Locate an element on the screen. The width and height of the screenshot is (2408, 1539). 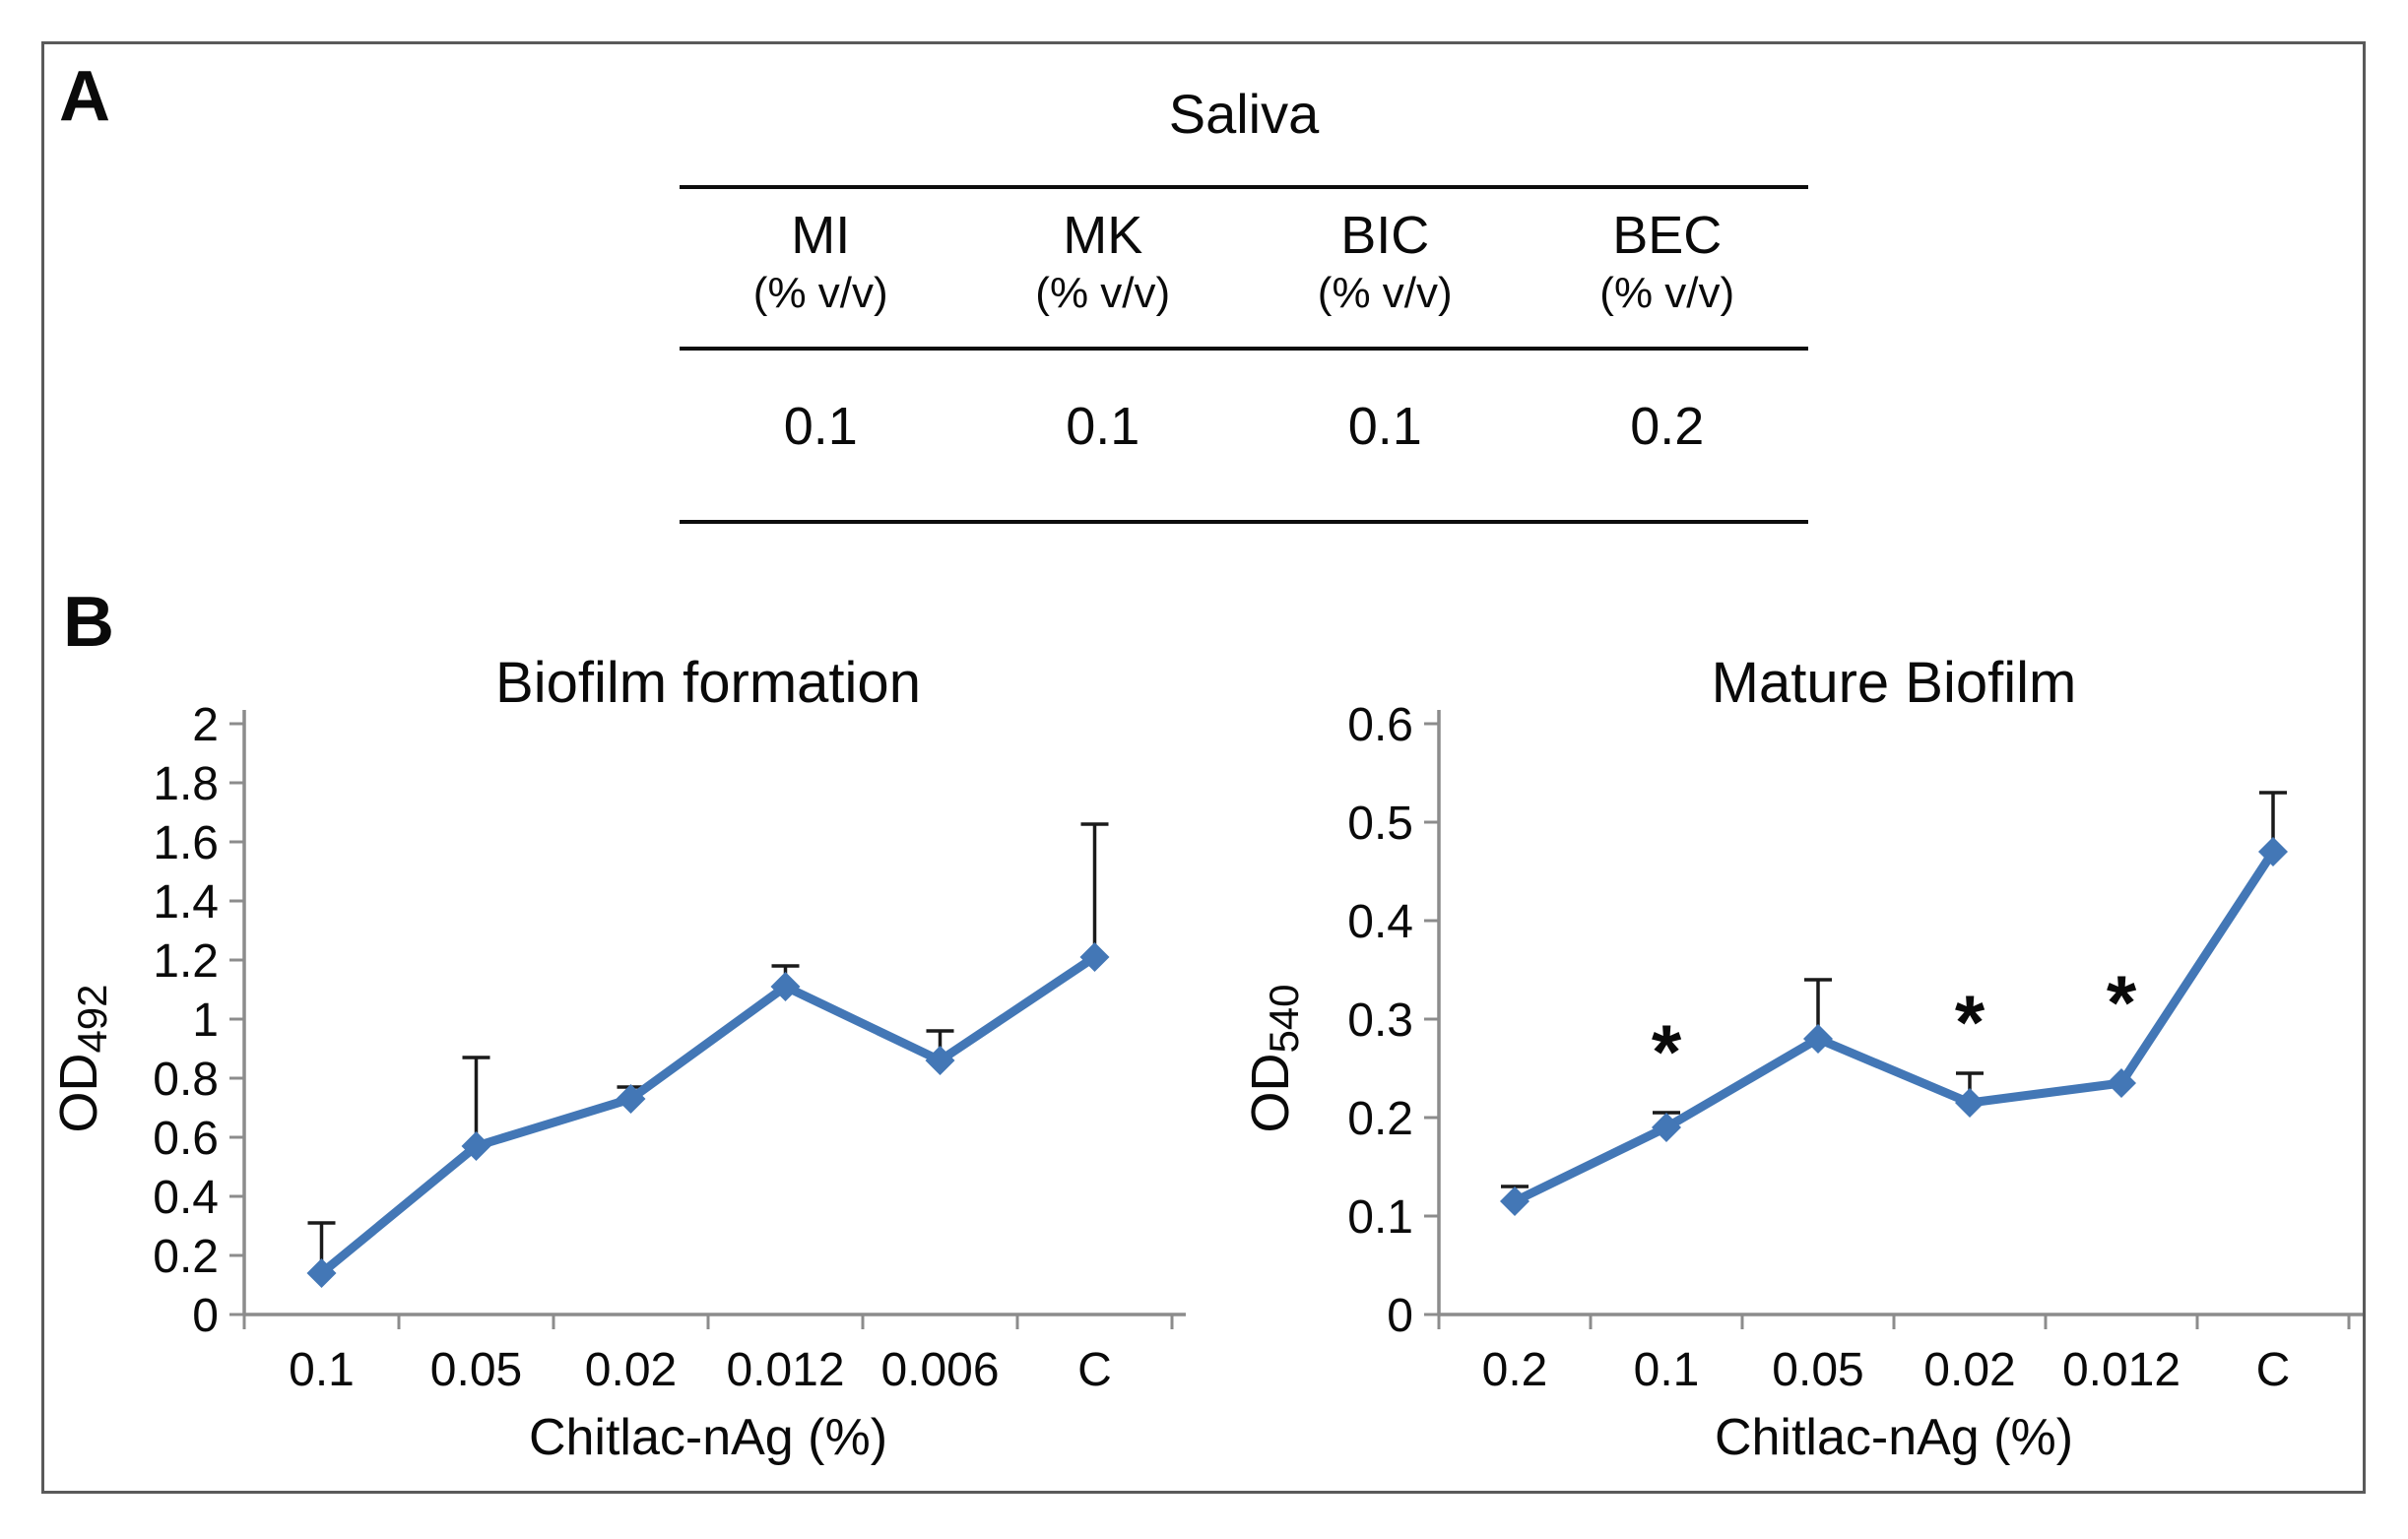
y-tick-label: 0.8 is located at coordinates (186, 1080).